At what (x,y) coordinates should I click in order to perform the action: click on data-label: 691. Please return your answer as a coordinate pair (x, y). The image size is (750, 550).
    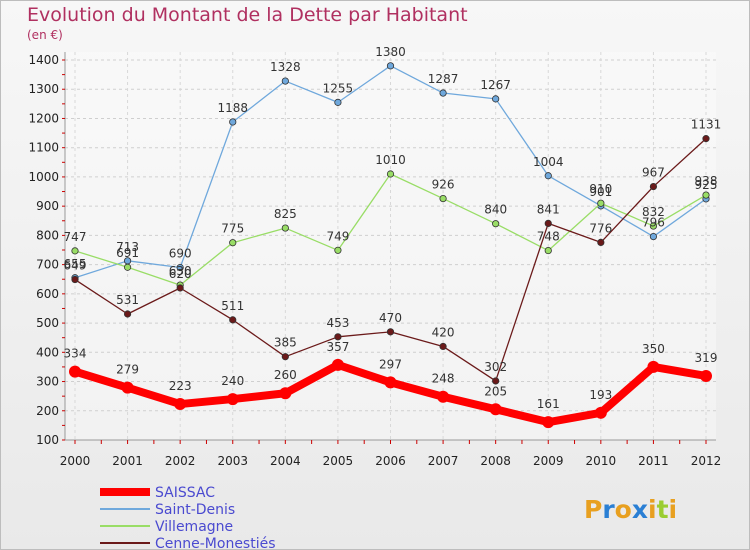
    Looking at the image, I should click on (127, 253).